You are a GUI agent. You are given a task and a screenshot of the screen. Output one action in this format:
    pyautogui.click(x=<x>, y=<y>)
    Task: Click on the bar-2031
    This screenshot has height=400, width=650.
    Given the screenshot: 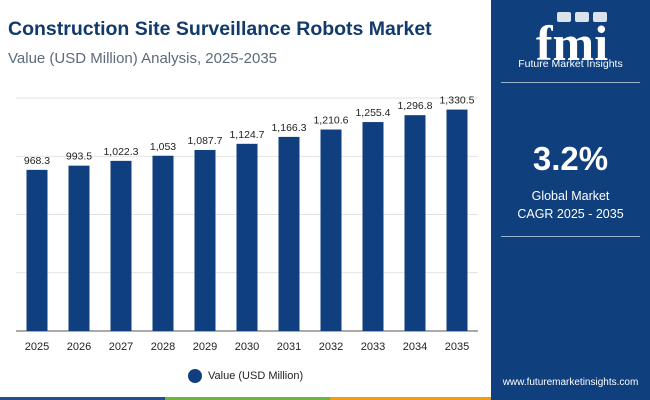 What is the action you would take?
    pyautogui.click(x=289, y=233)
    